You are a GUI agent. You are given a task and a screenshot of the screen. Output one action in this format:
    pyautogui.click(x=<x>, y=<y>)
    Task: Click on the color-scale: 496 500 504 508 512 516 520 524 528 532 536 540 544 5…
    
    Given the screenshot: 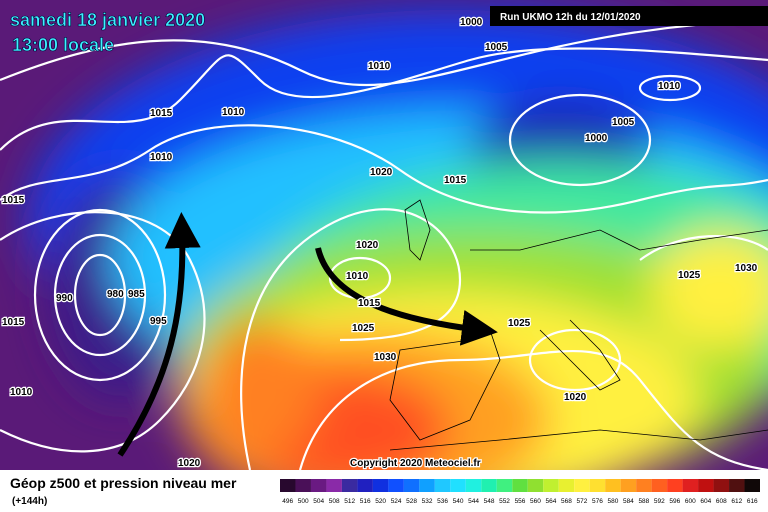 What is the action you would take?
    pyautogui.click(x=520, y=492)
    